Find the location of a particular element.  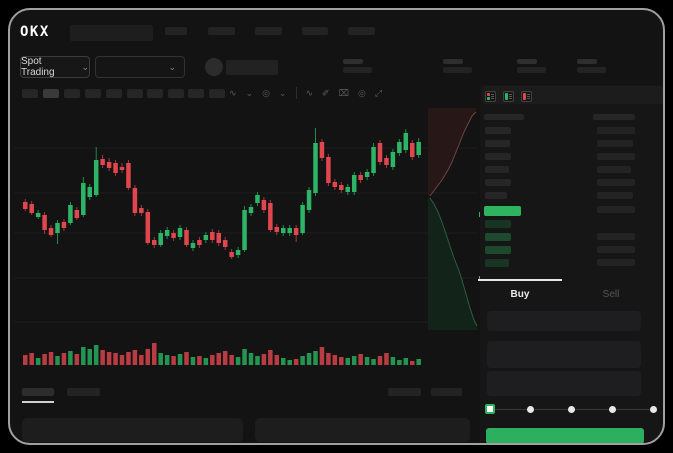

line-tool-icon: ∿ is located at coordinates (309, 92).